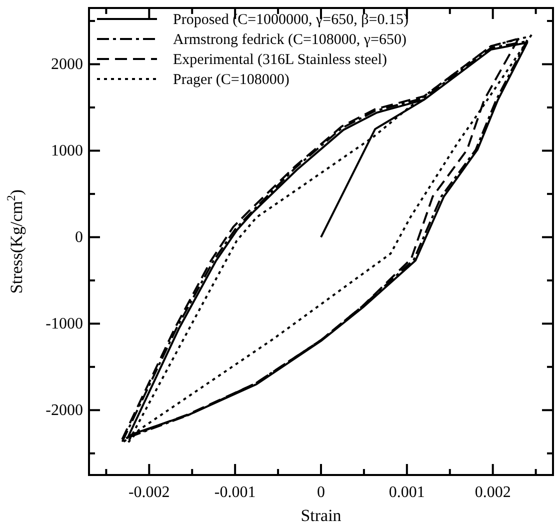  I want to click on x-tick-label: -0.002, so click(149, 492).